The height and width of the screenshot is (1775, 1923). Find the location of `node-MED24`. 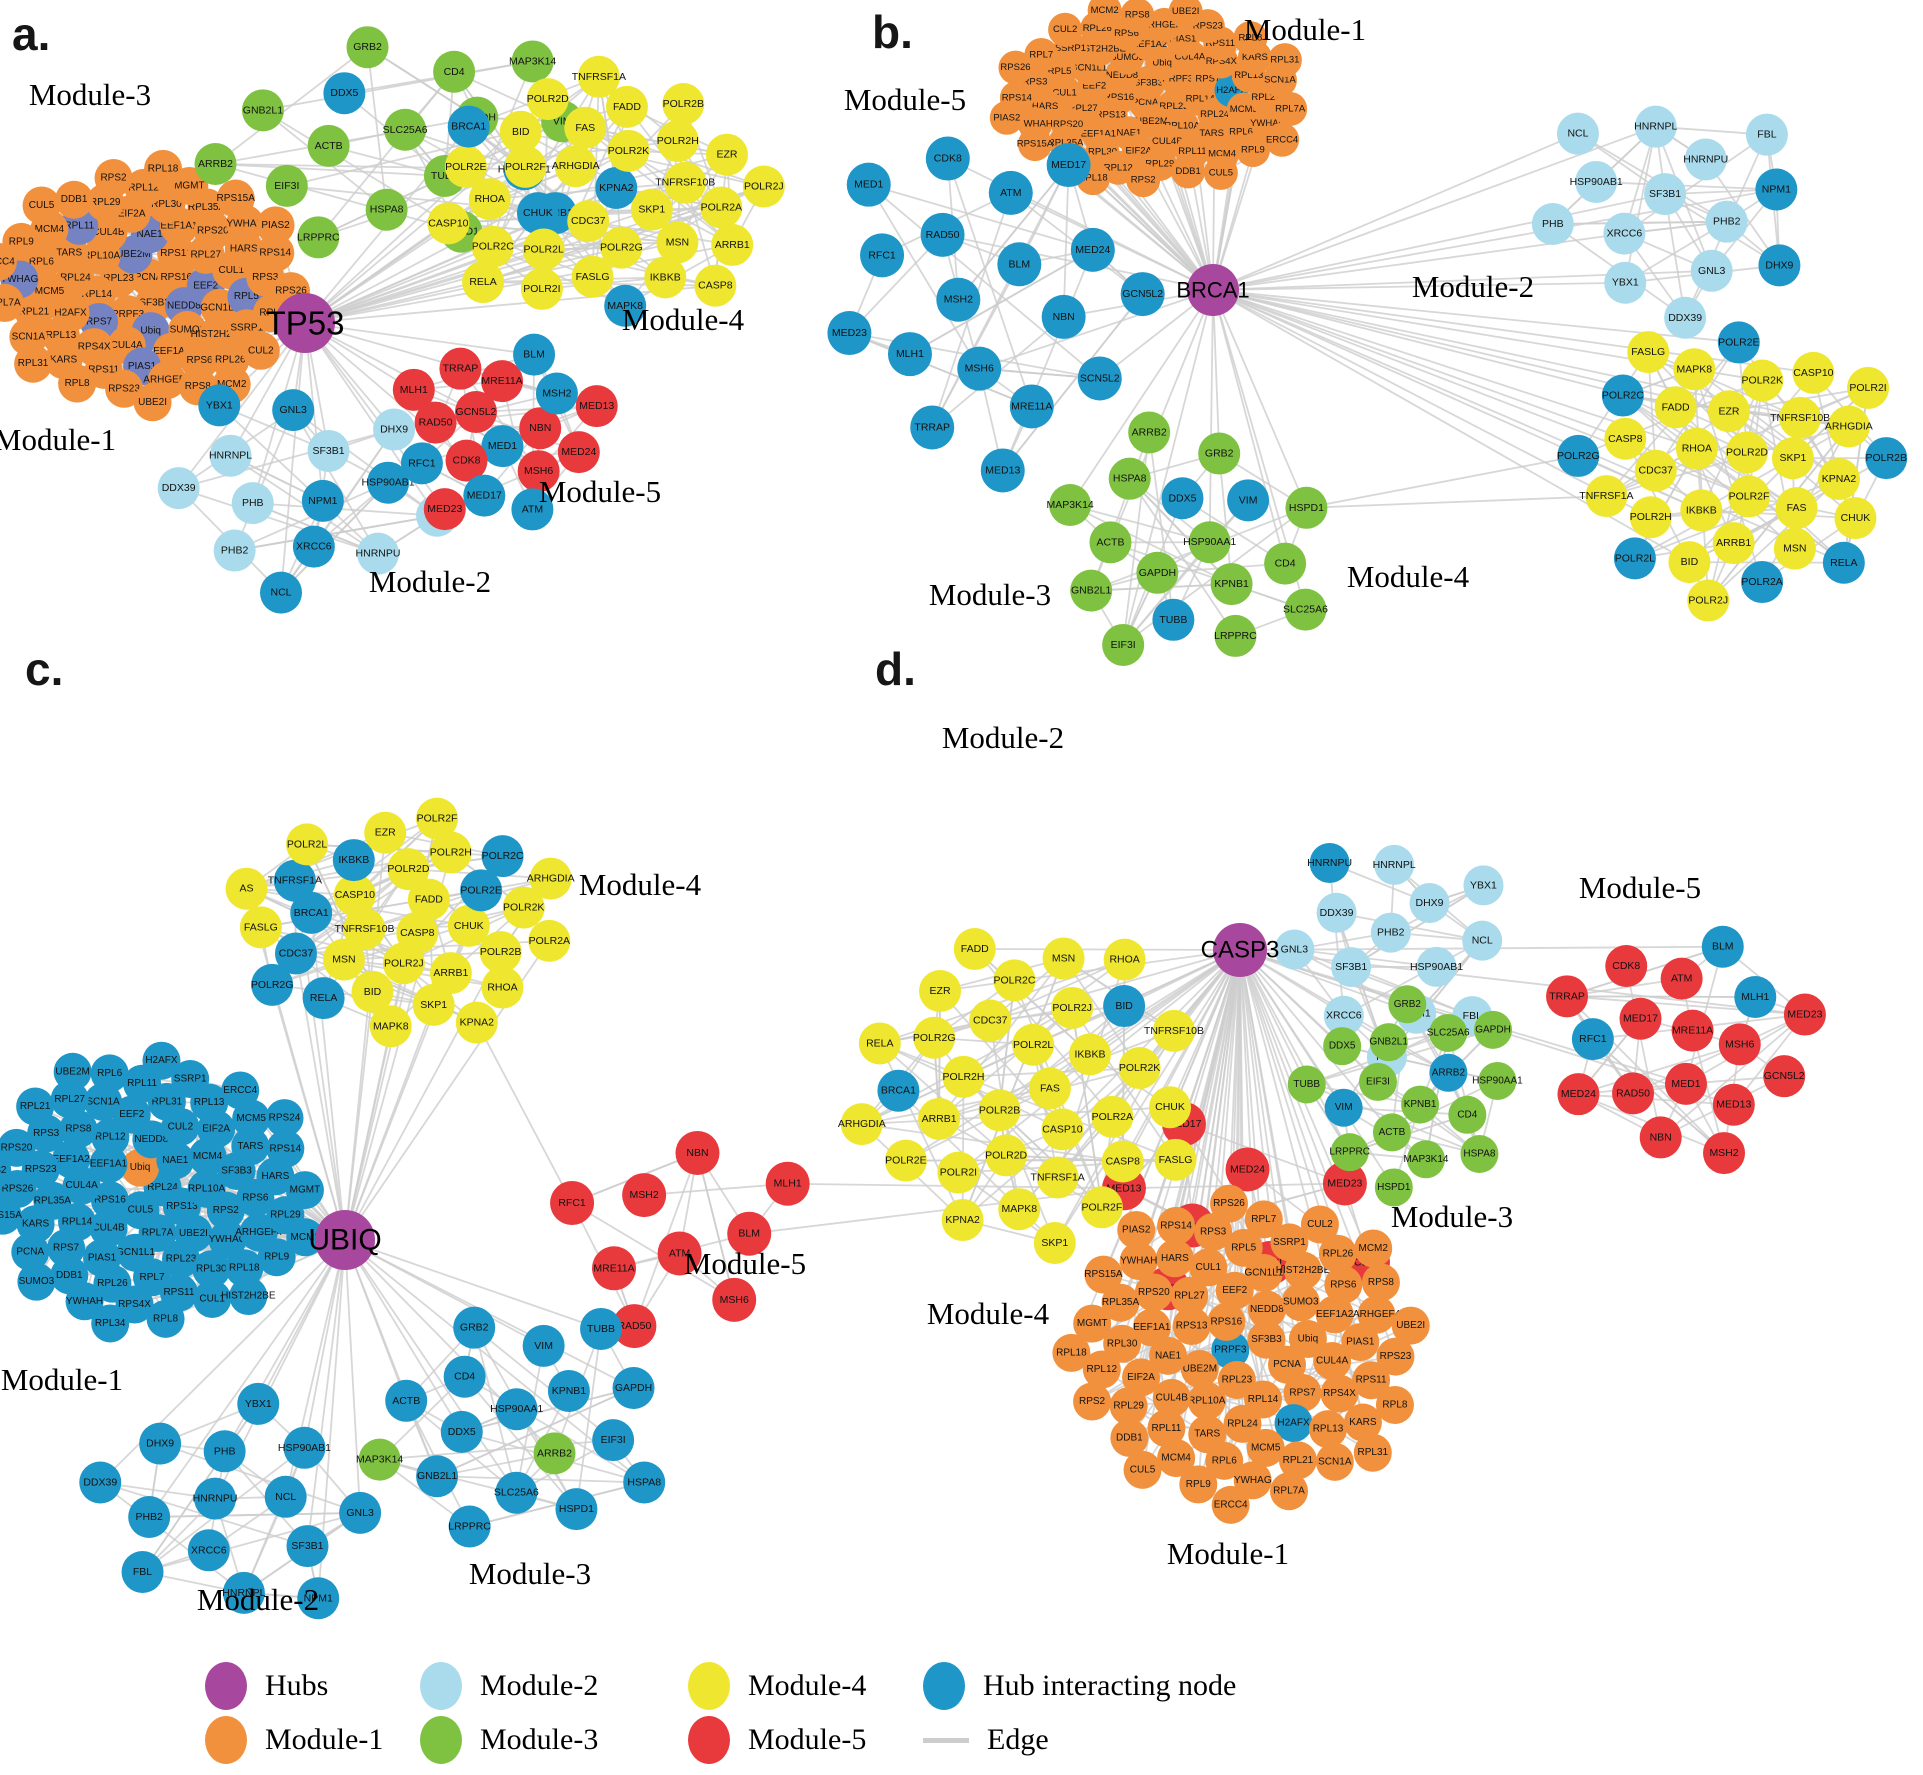

node-MED24 is located at coordinates (1092, 249).